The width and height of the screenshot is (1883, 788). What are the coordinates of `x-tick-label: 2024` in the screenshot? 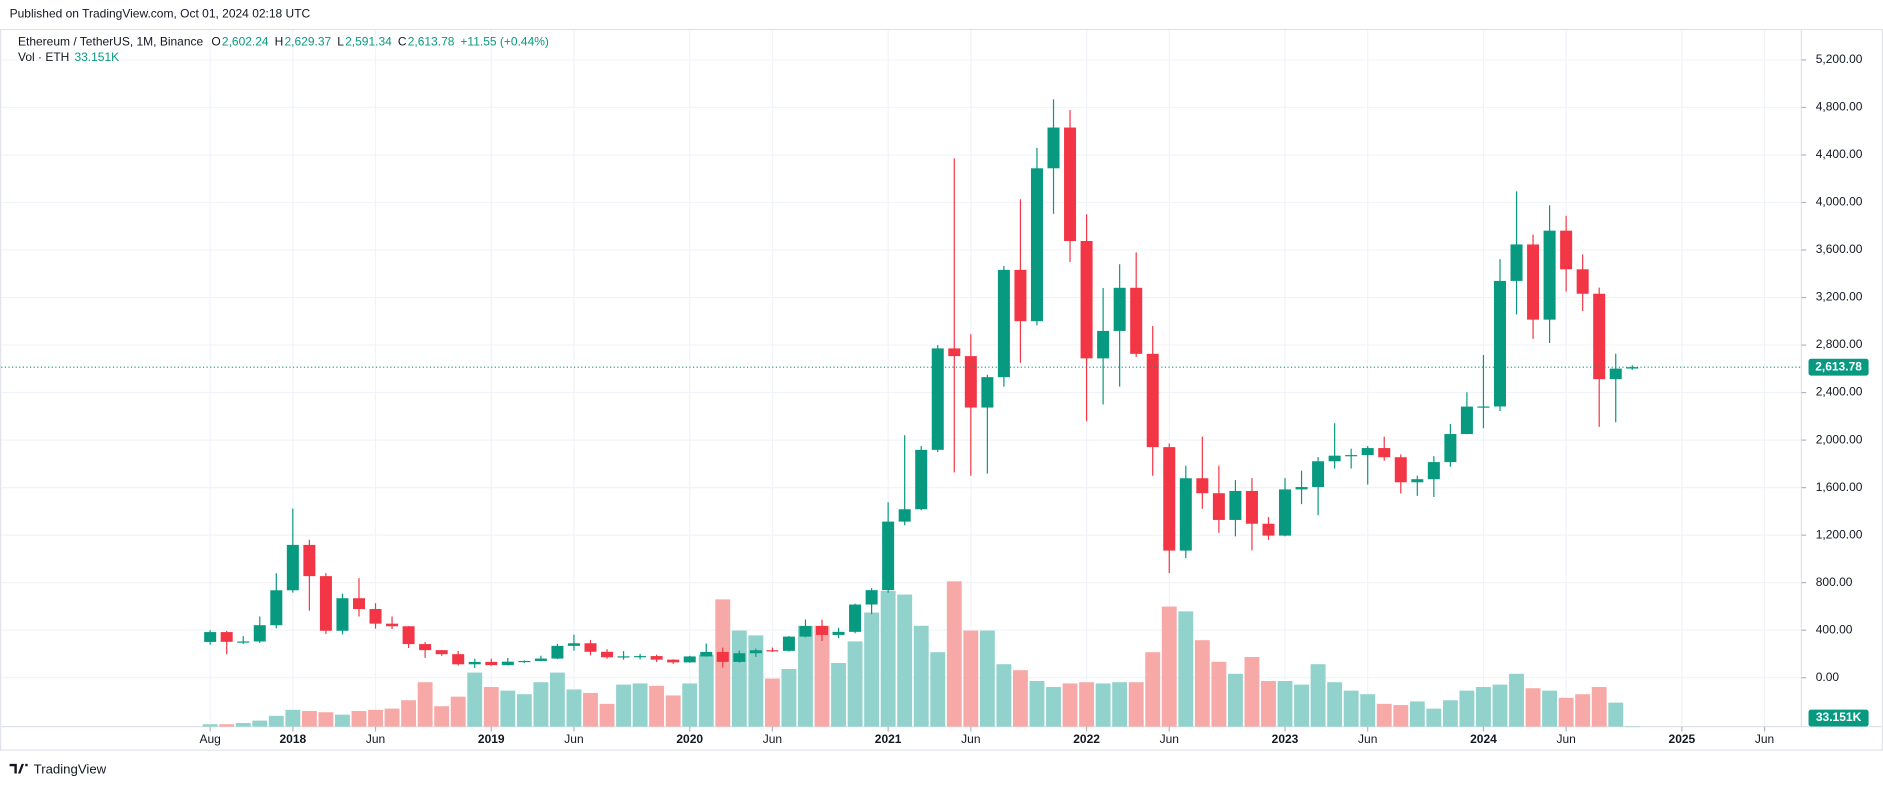 It's located at (1483, 739).